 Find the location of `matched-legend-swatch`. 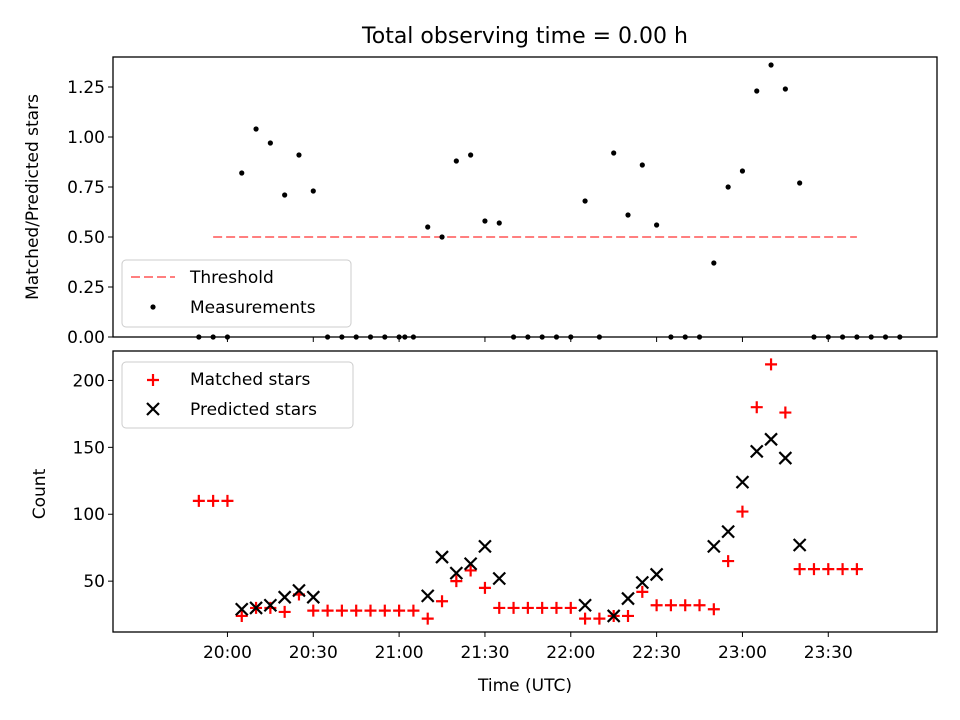

matched-legend-swatch is located at coordinates (153, 380).